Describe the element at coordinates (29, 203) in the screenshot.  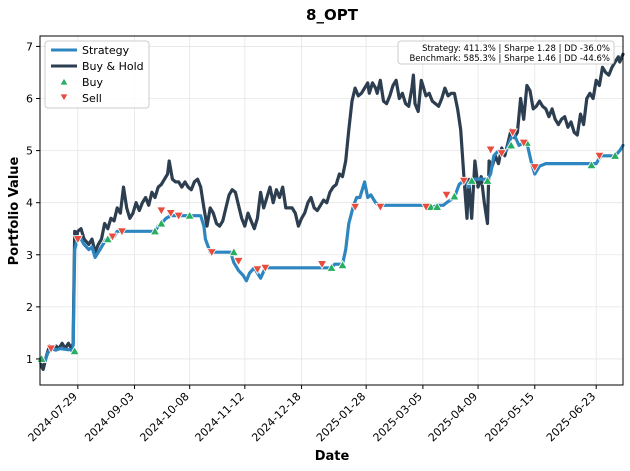
I see `y-tick-label: 4` at that location.